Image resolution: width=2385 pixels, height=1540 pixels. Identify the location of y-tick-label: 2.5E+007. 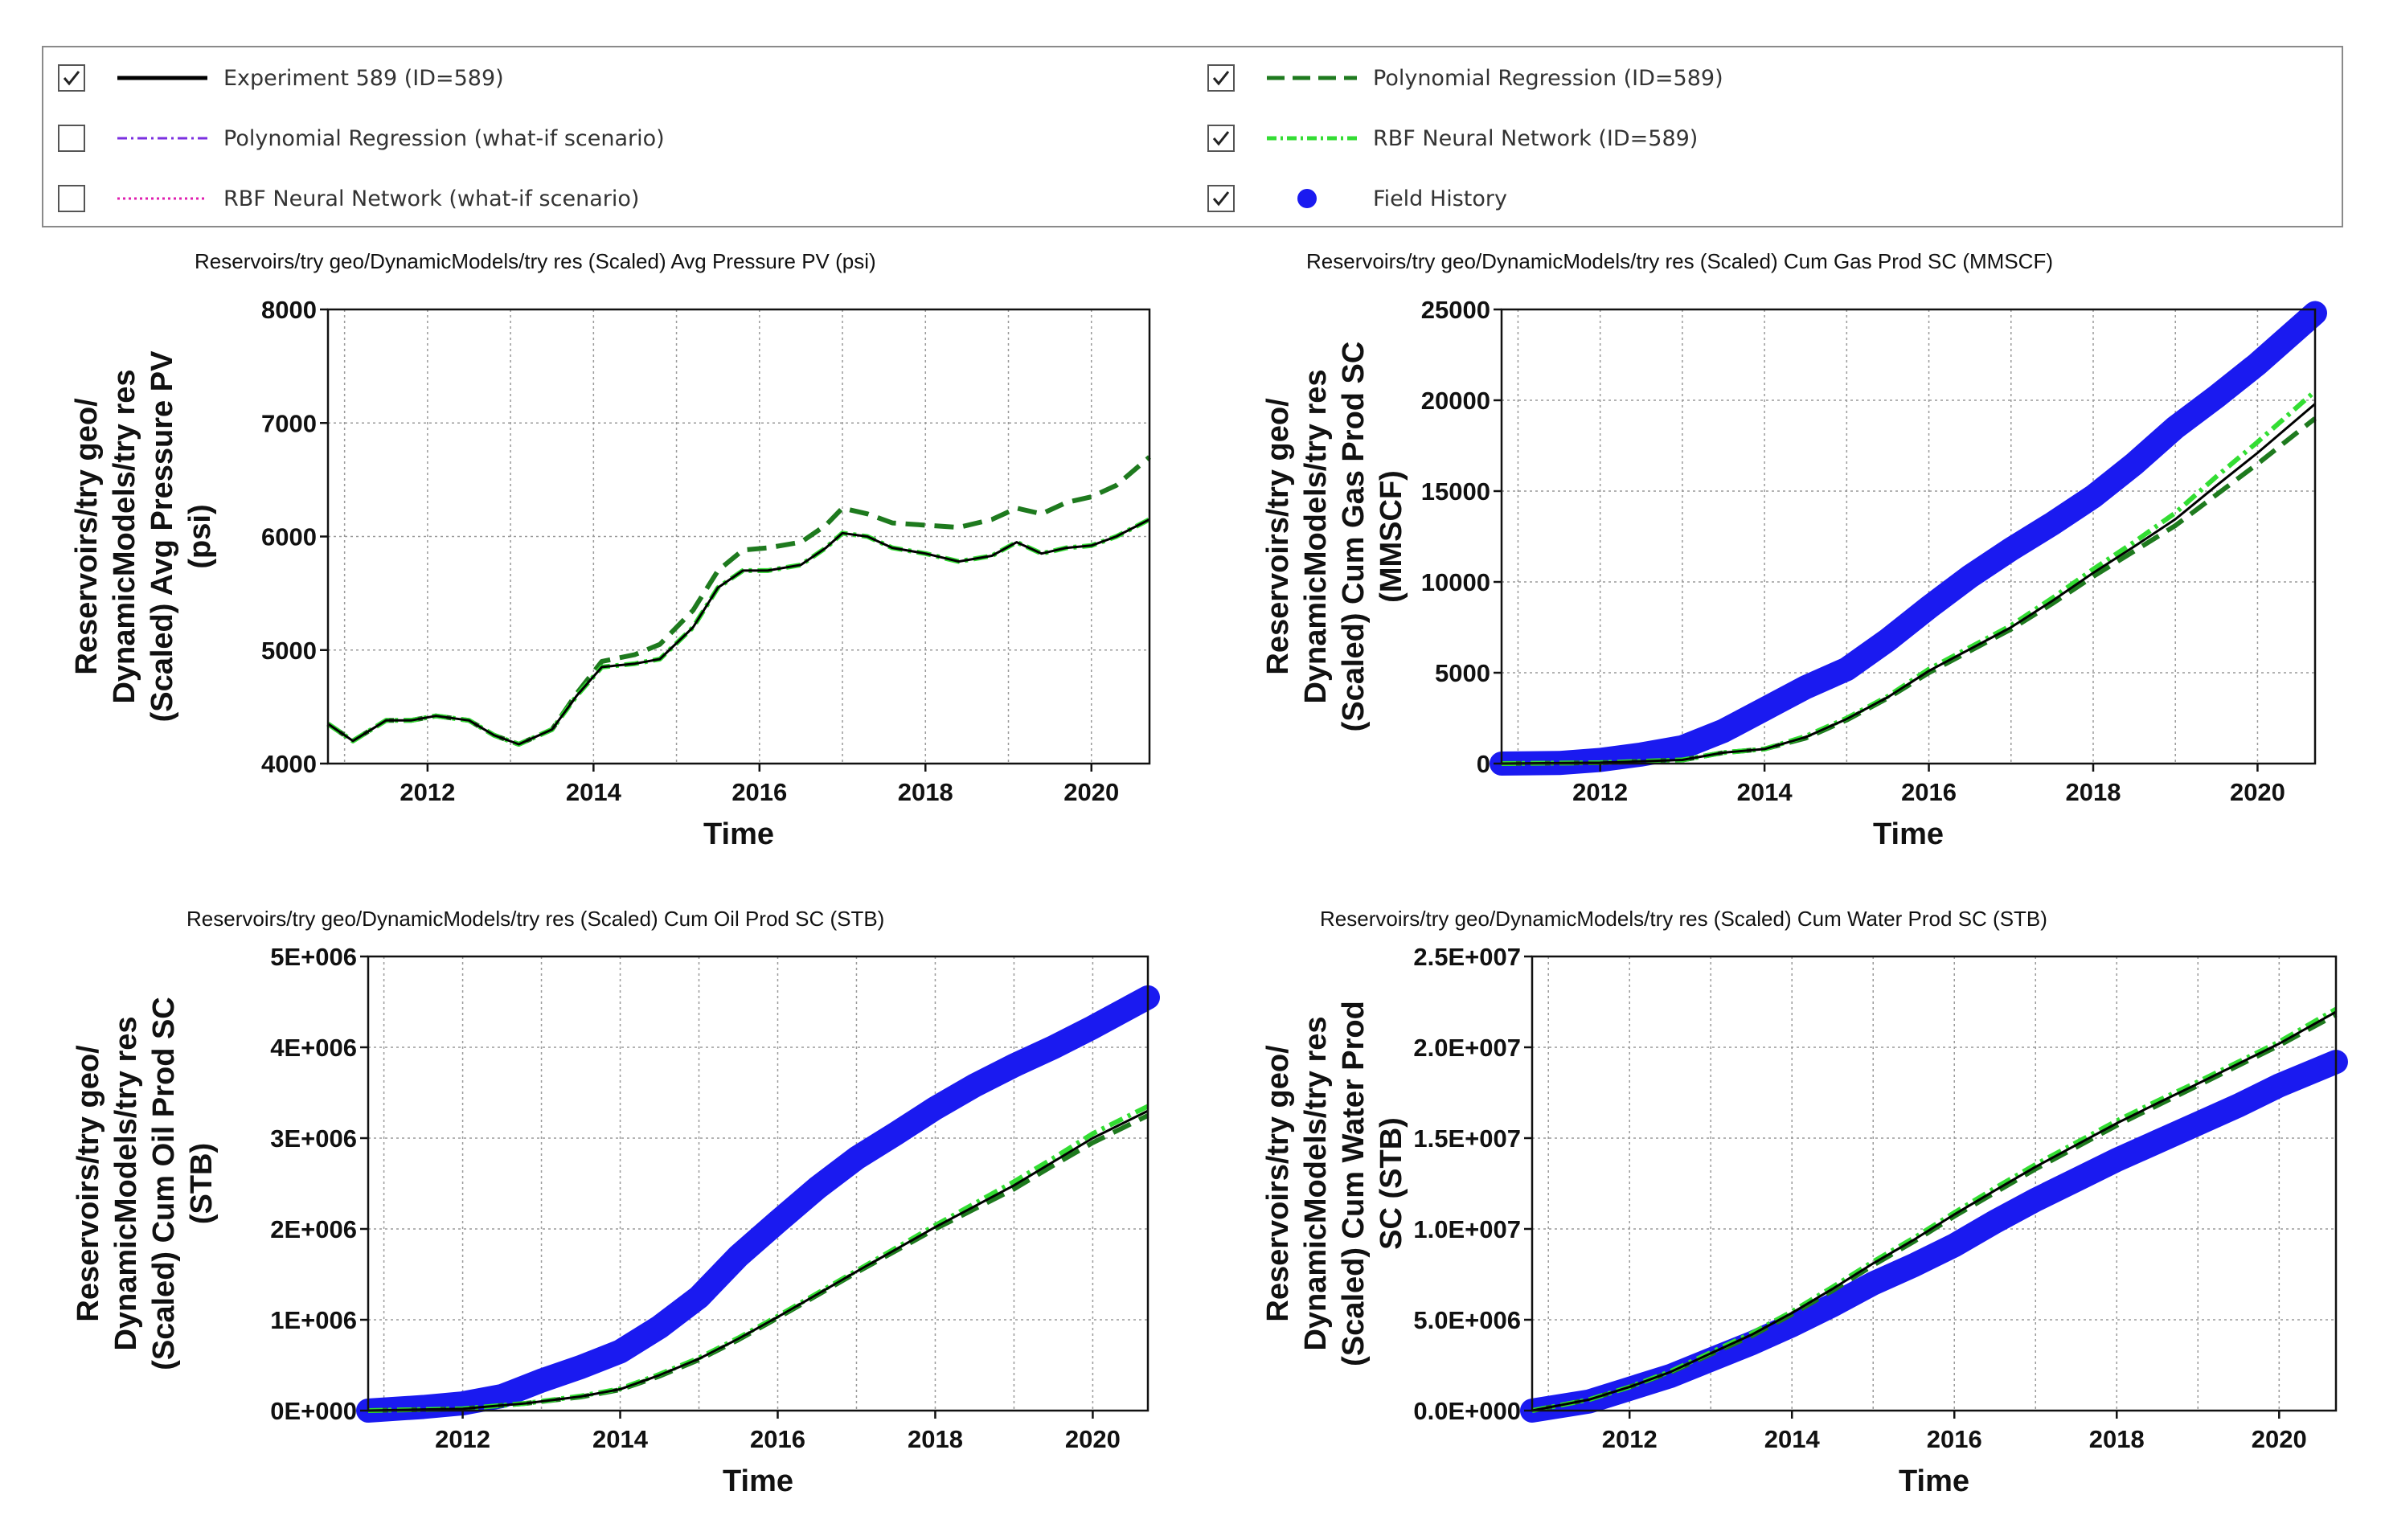
(1467, 957).